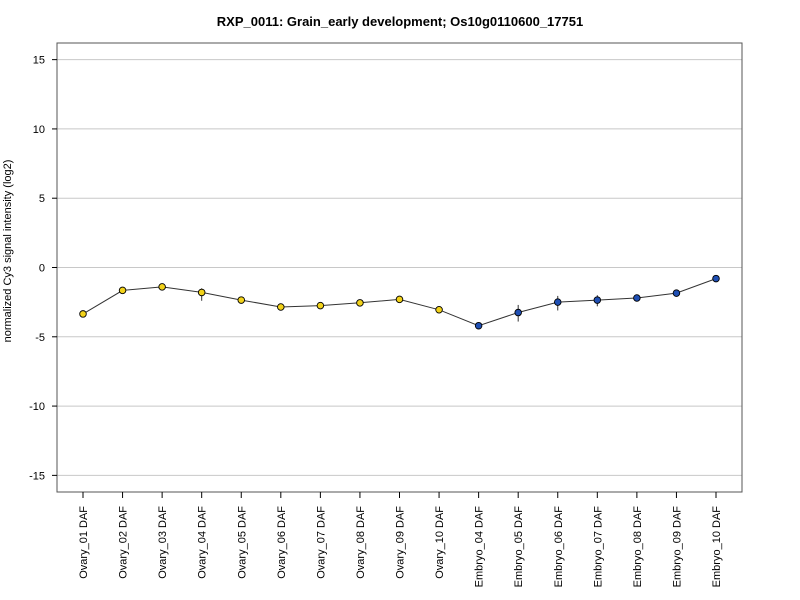  What do you see at coordinates (242, 542) in the screenshot?
I see `x-tick-label: Ovary_05 DAF` at bounding box center [242, 542].